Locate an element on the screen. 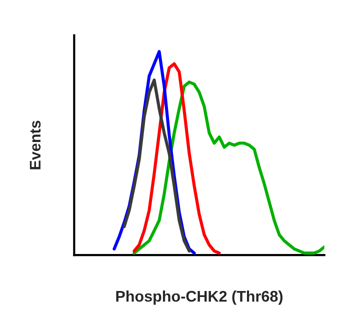 This screenshot has width=345, height=333. y-axis-title: Events is located at coordinates (35, 145).